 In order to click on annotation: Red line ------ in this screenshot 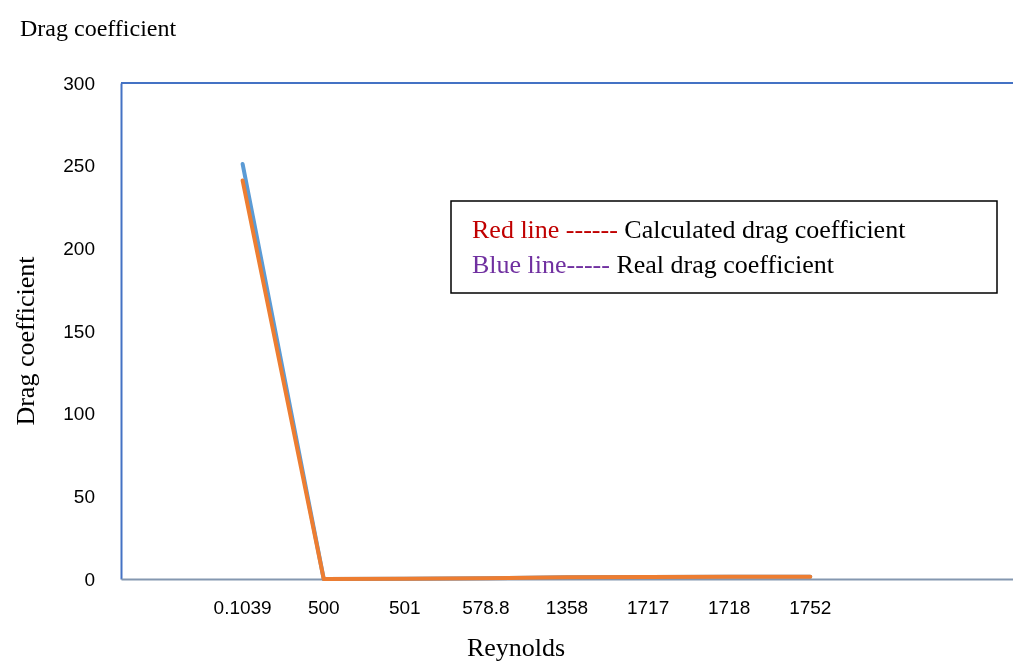, I will do `click(545, 229)`.